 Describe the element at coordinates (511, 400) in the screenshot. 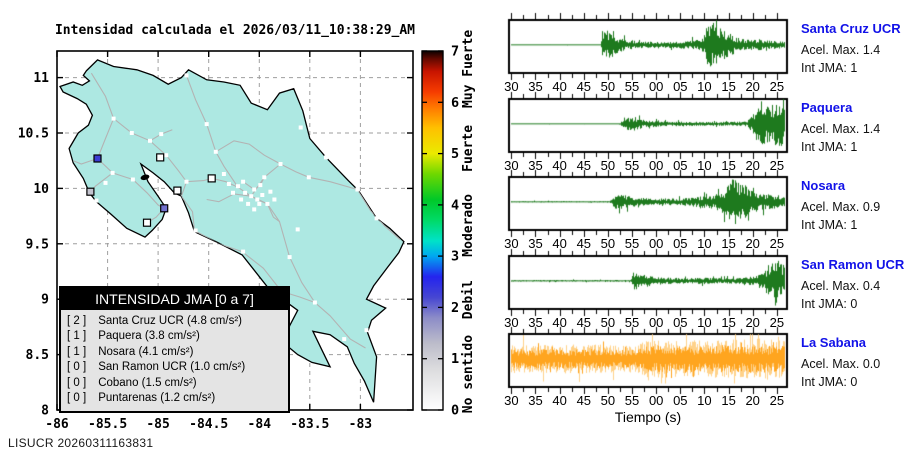

I see `time-tick-label: 30` at that location.